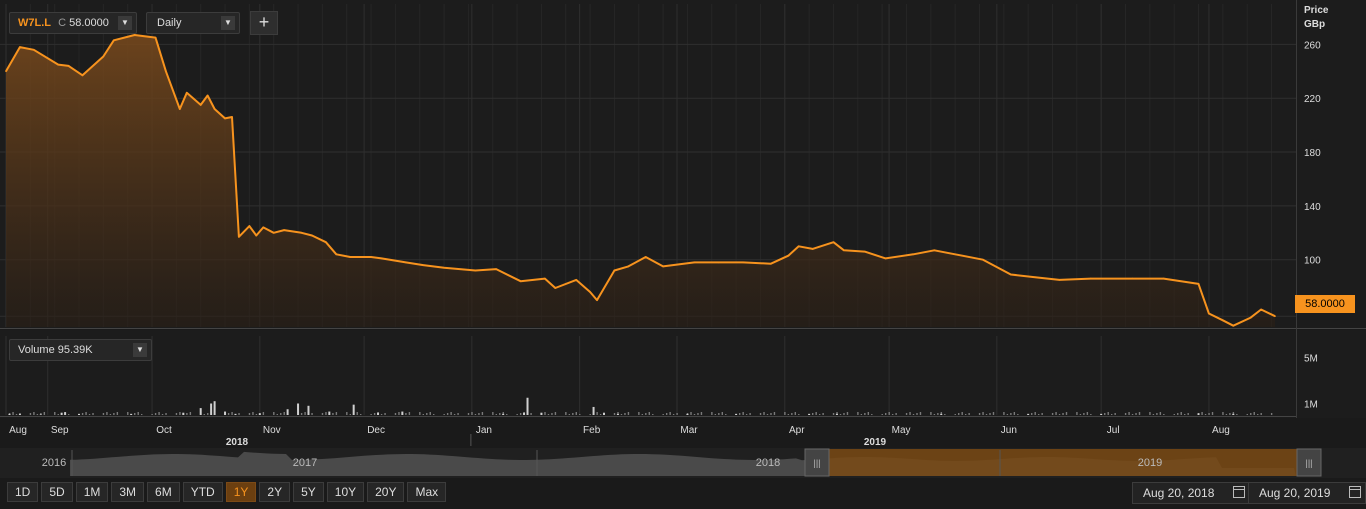 This screenshot has width=1366, height=509. I want to click on range-button-1d: 1D, so click(23, 492).